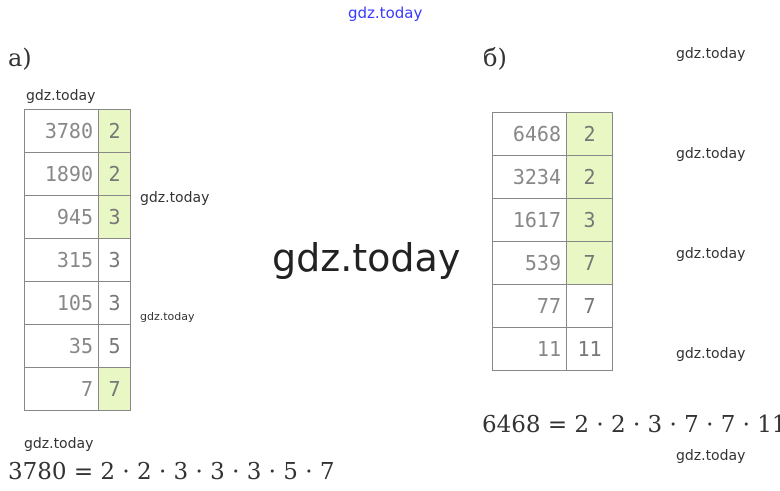 The width and height of the screenshot is (780, 491). Describe the element at coordinates (631, 425) in the screenshot. I see `equation-b: 6468 = 2 · 2 · 3 · 7 · 7 · 11` at that location.